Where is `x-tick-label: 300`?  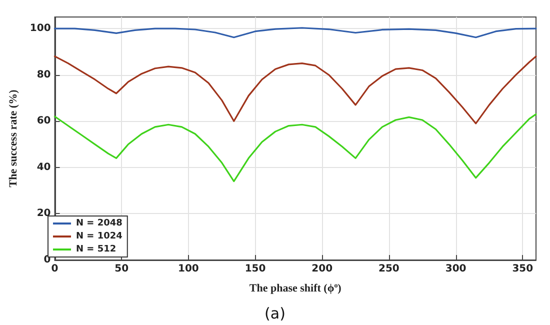 x-tick-label: 300 is located at coordinates (455, 269).